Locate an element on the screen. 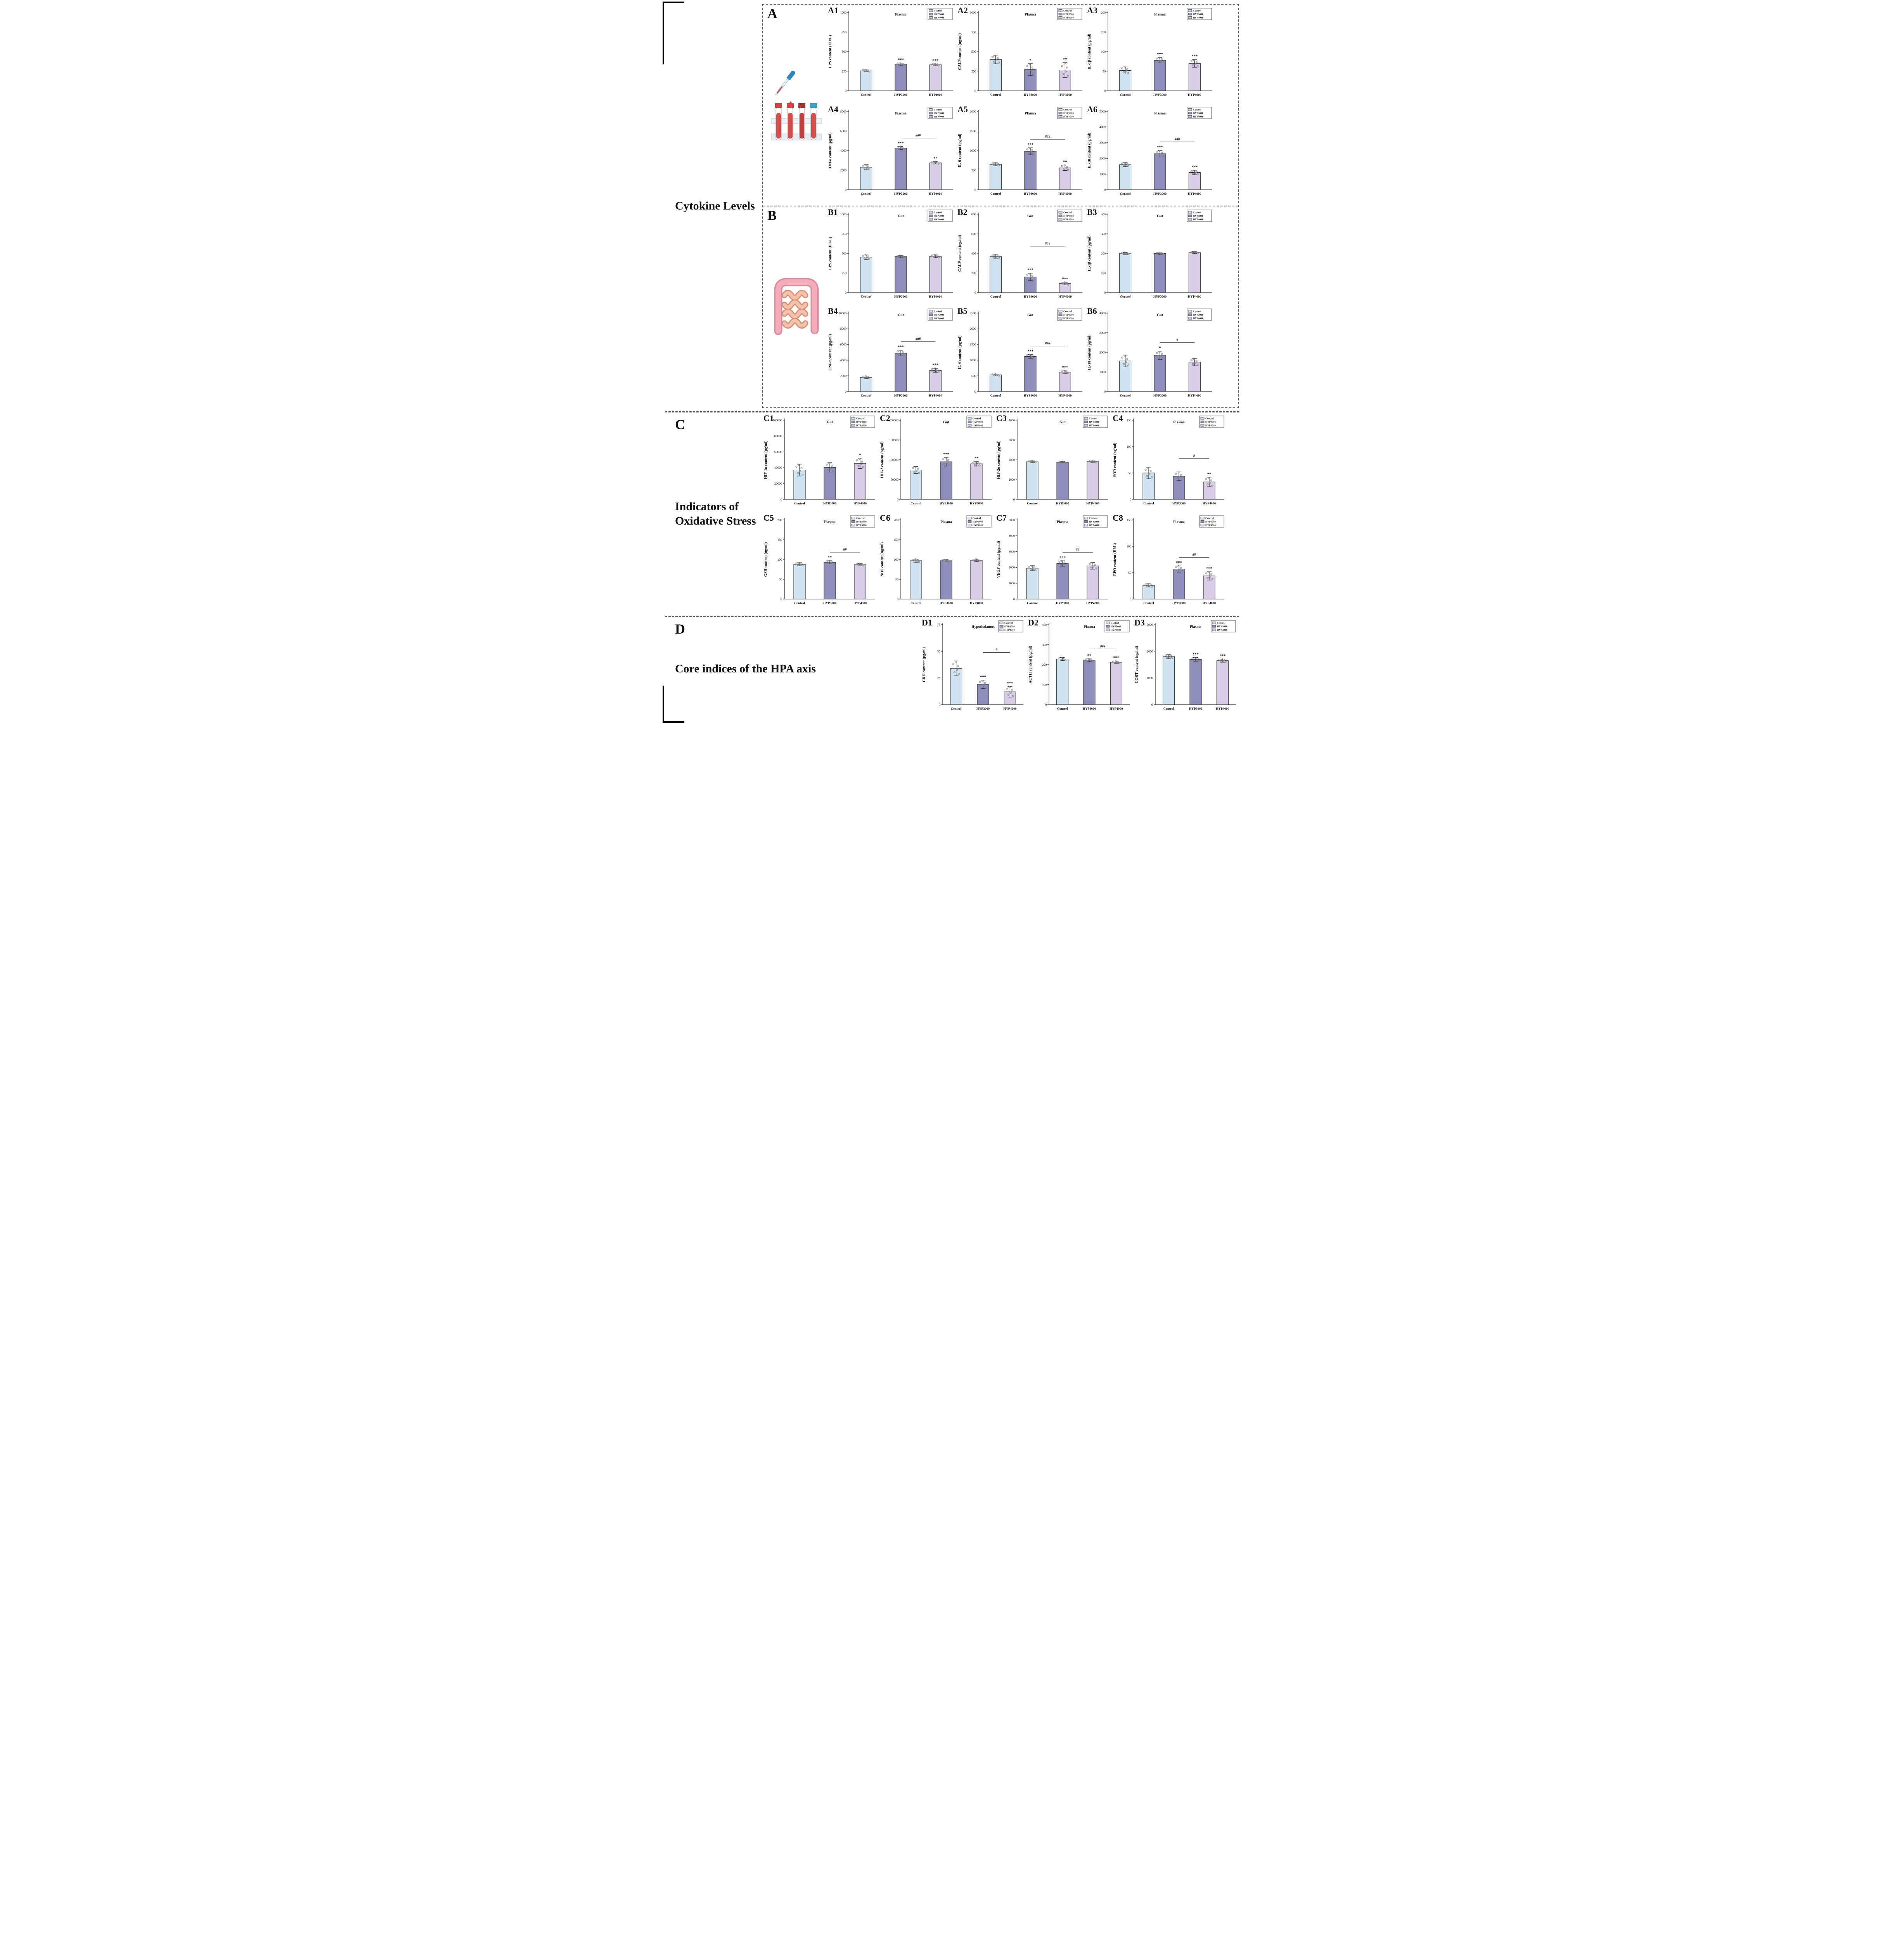 The image size is (1904, 1940). panel-letter-A: A is located at coordinates (772, 13).